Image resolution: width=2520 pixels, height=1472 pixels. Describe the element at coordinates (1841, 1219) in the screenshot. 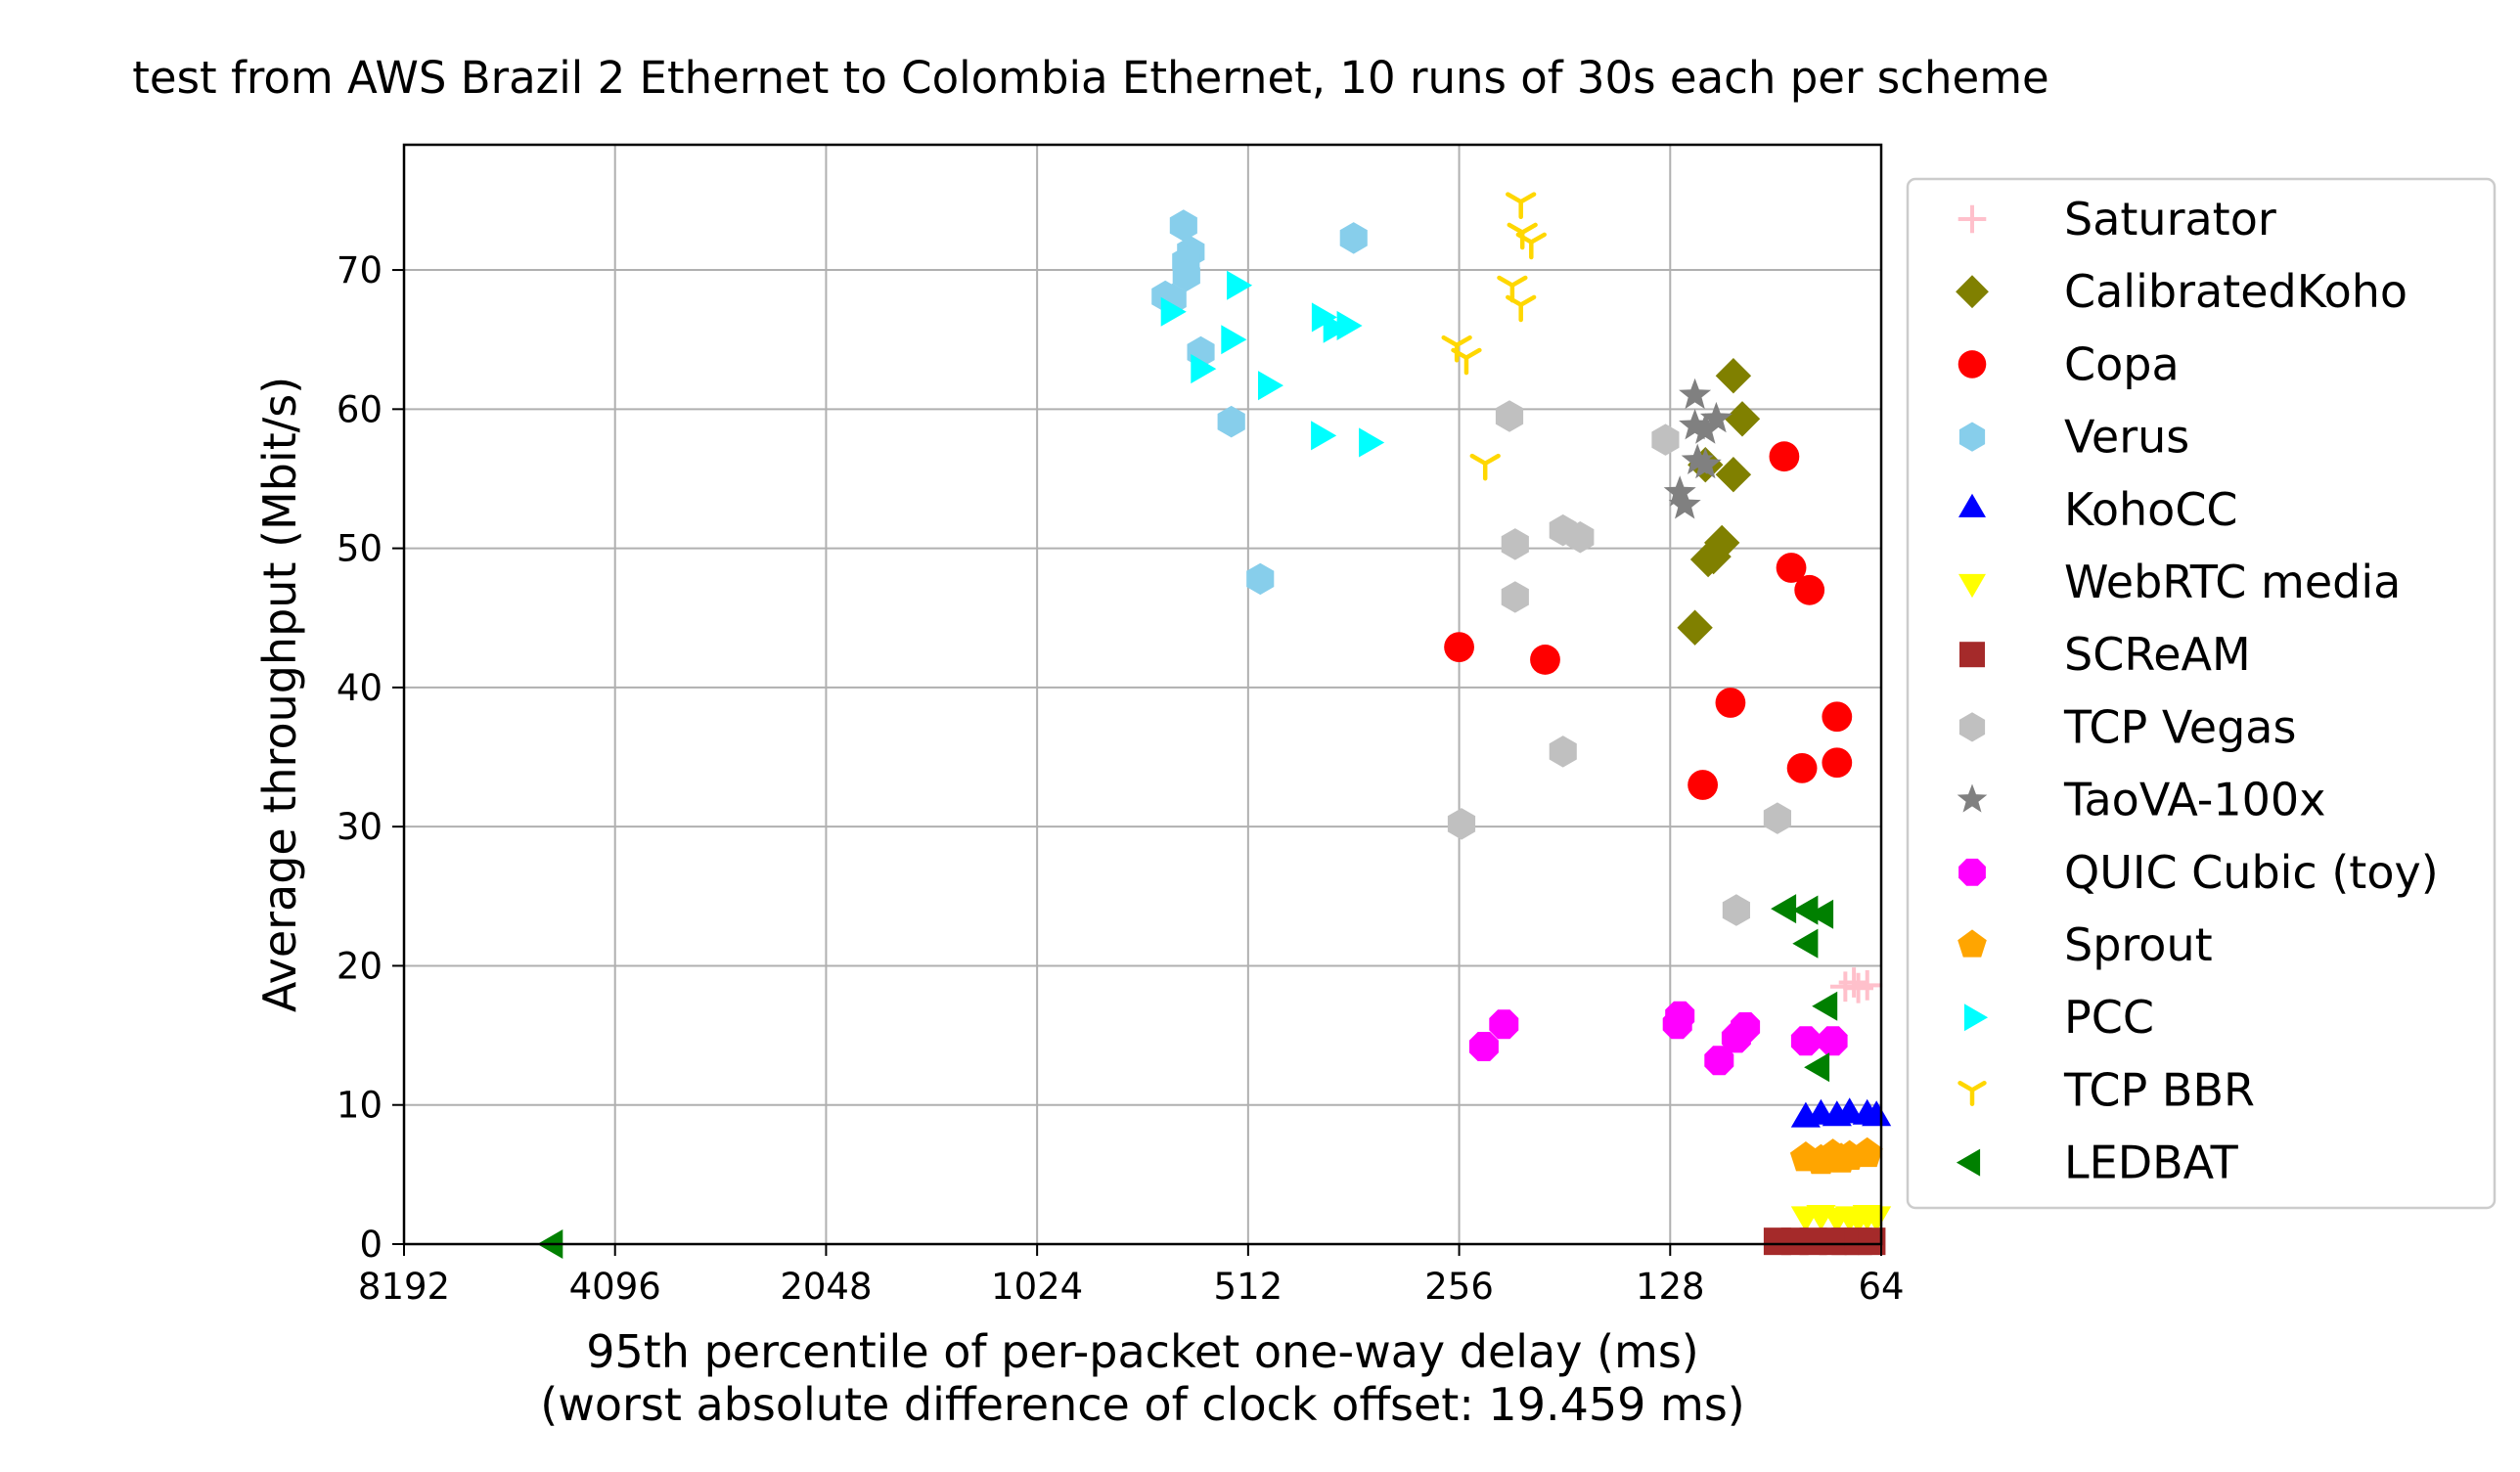

I see `series-webrtc-media` at that location.